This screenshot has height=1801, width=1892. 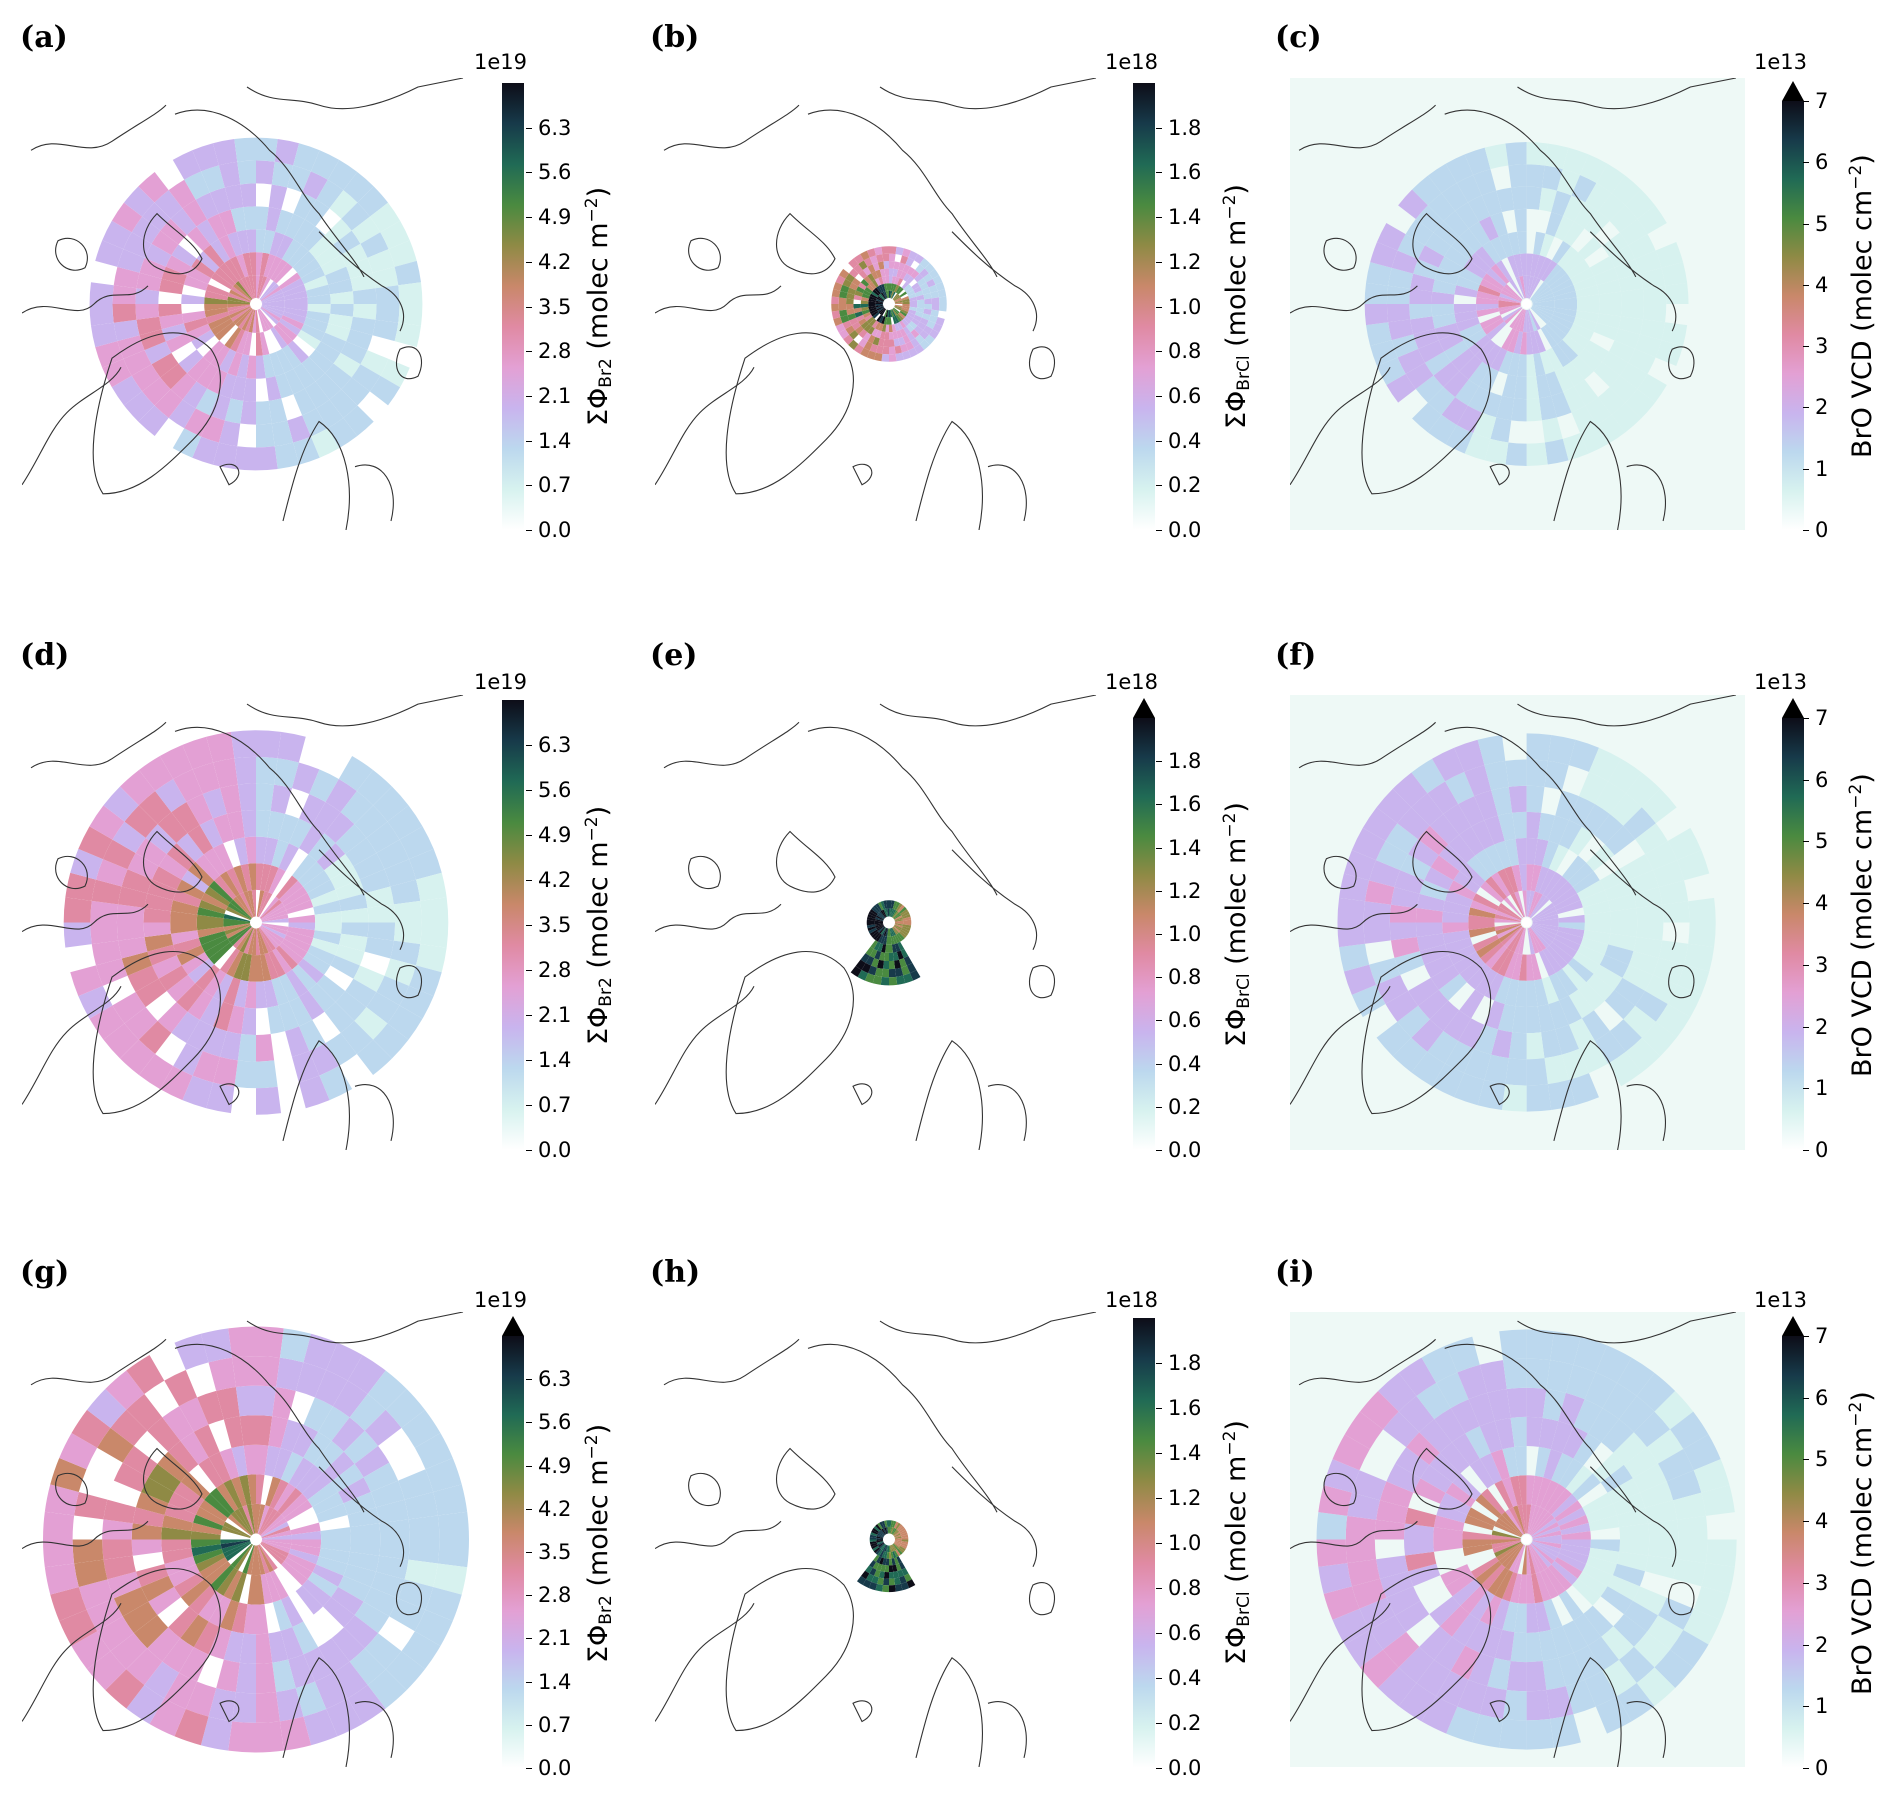 What do you see at coordinates (1178, 1063) in the screenshot?
I see `colorbar-tick: 0.4` at bounding box center [1178, 1063].